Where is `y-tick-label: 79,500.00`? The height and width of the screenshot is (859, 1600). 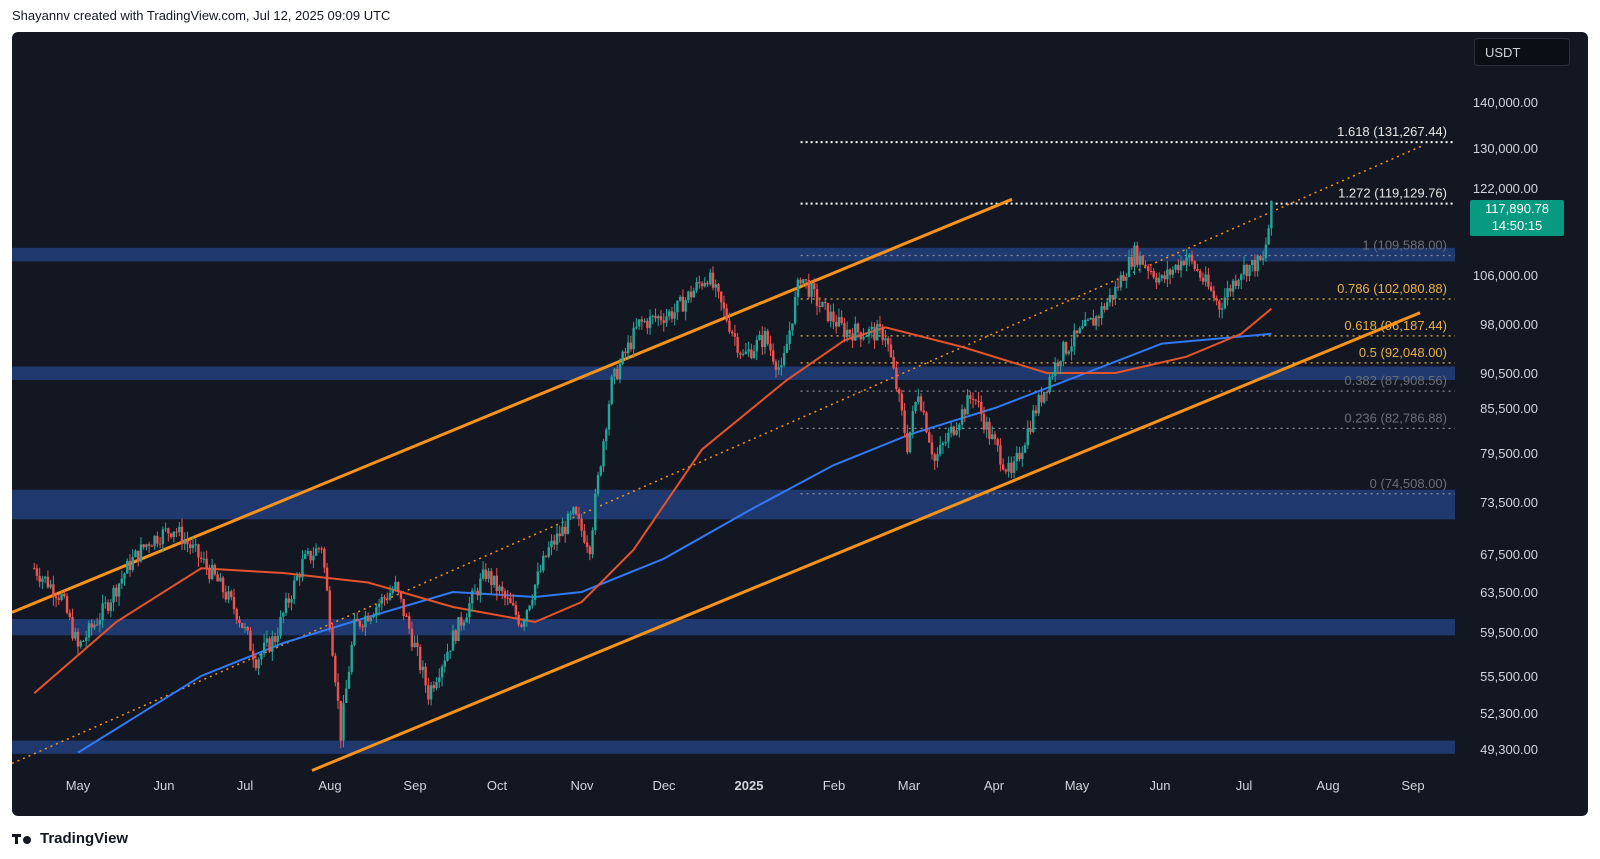 y-tick-label: 79,500.00 is located at coordinates (1509, 453).